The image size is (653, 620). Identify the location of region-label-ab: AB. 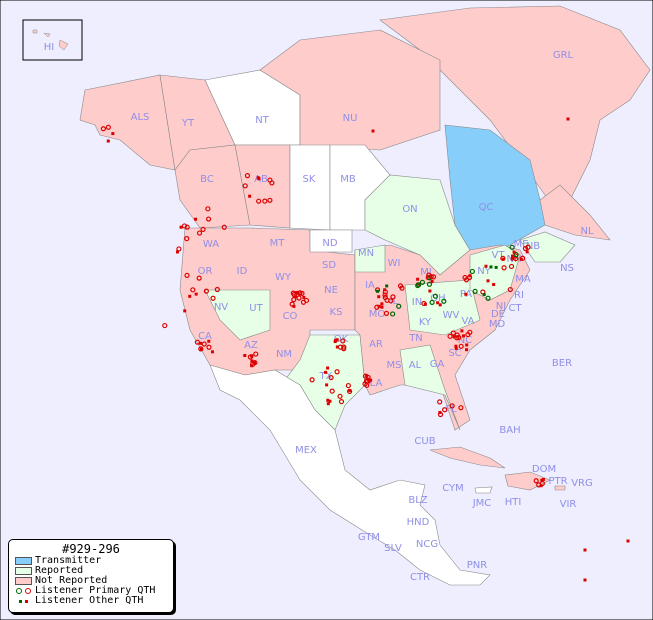
(261, 179).